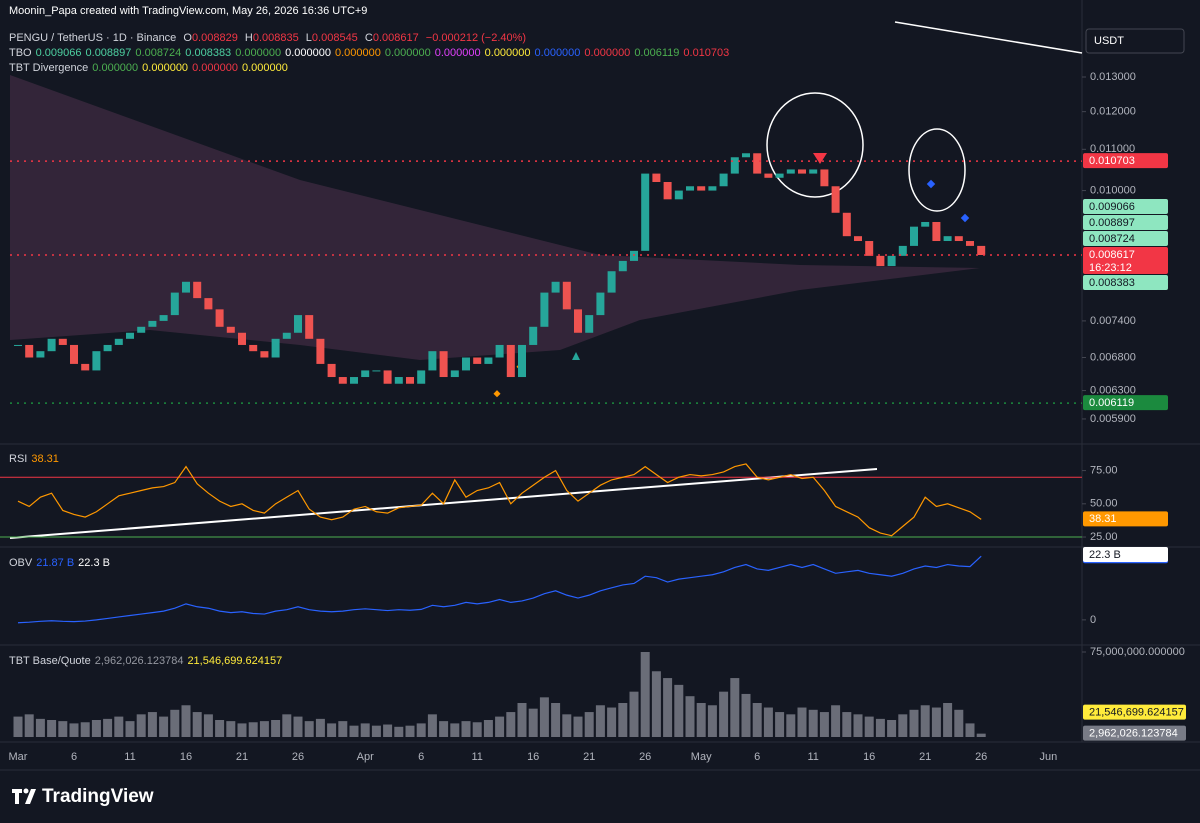 This screenshot has height=823, width=1200. Describe the element at coordinates (1113, 419) in the screenshot. I see `y-tick-label: 0.005900` at that location.